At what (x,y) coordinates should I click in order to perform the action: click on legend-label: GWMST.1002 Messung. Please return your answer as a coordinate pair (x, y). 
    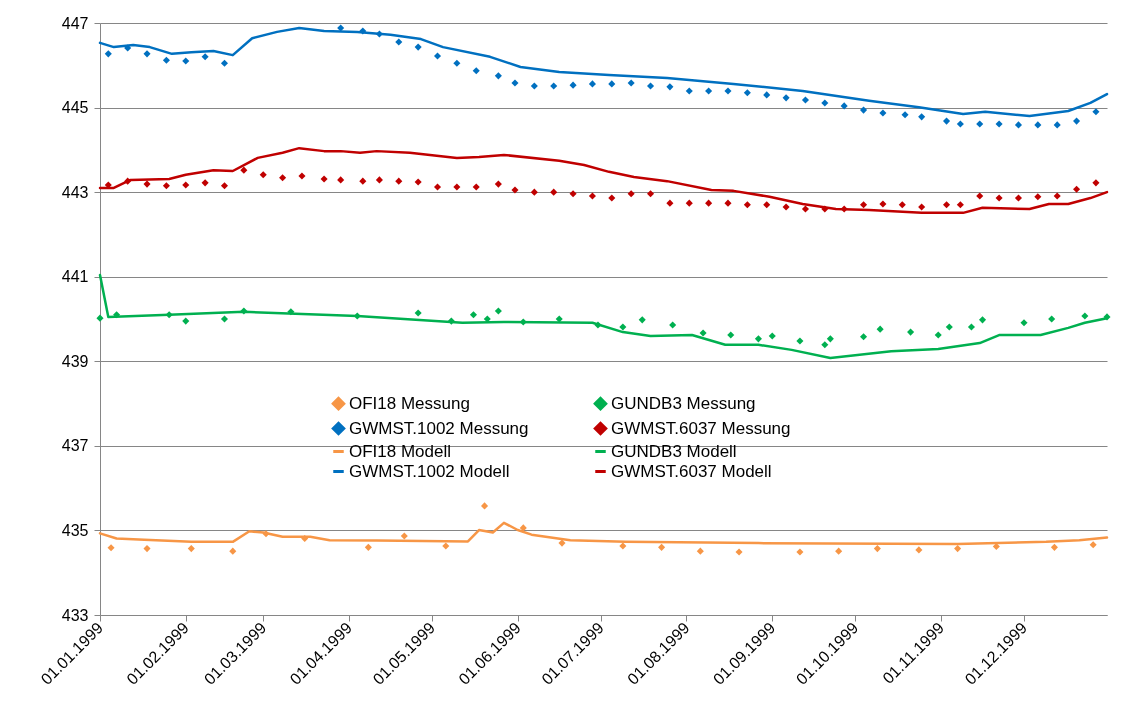
    Looking at the image, I should click on (439, 428).